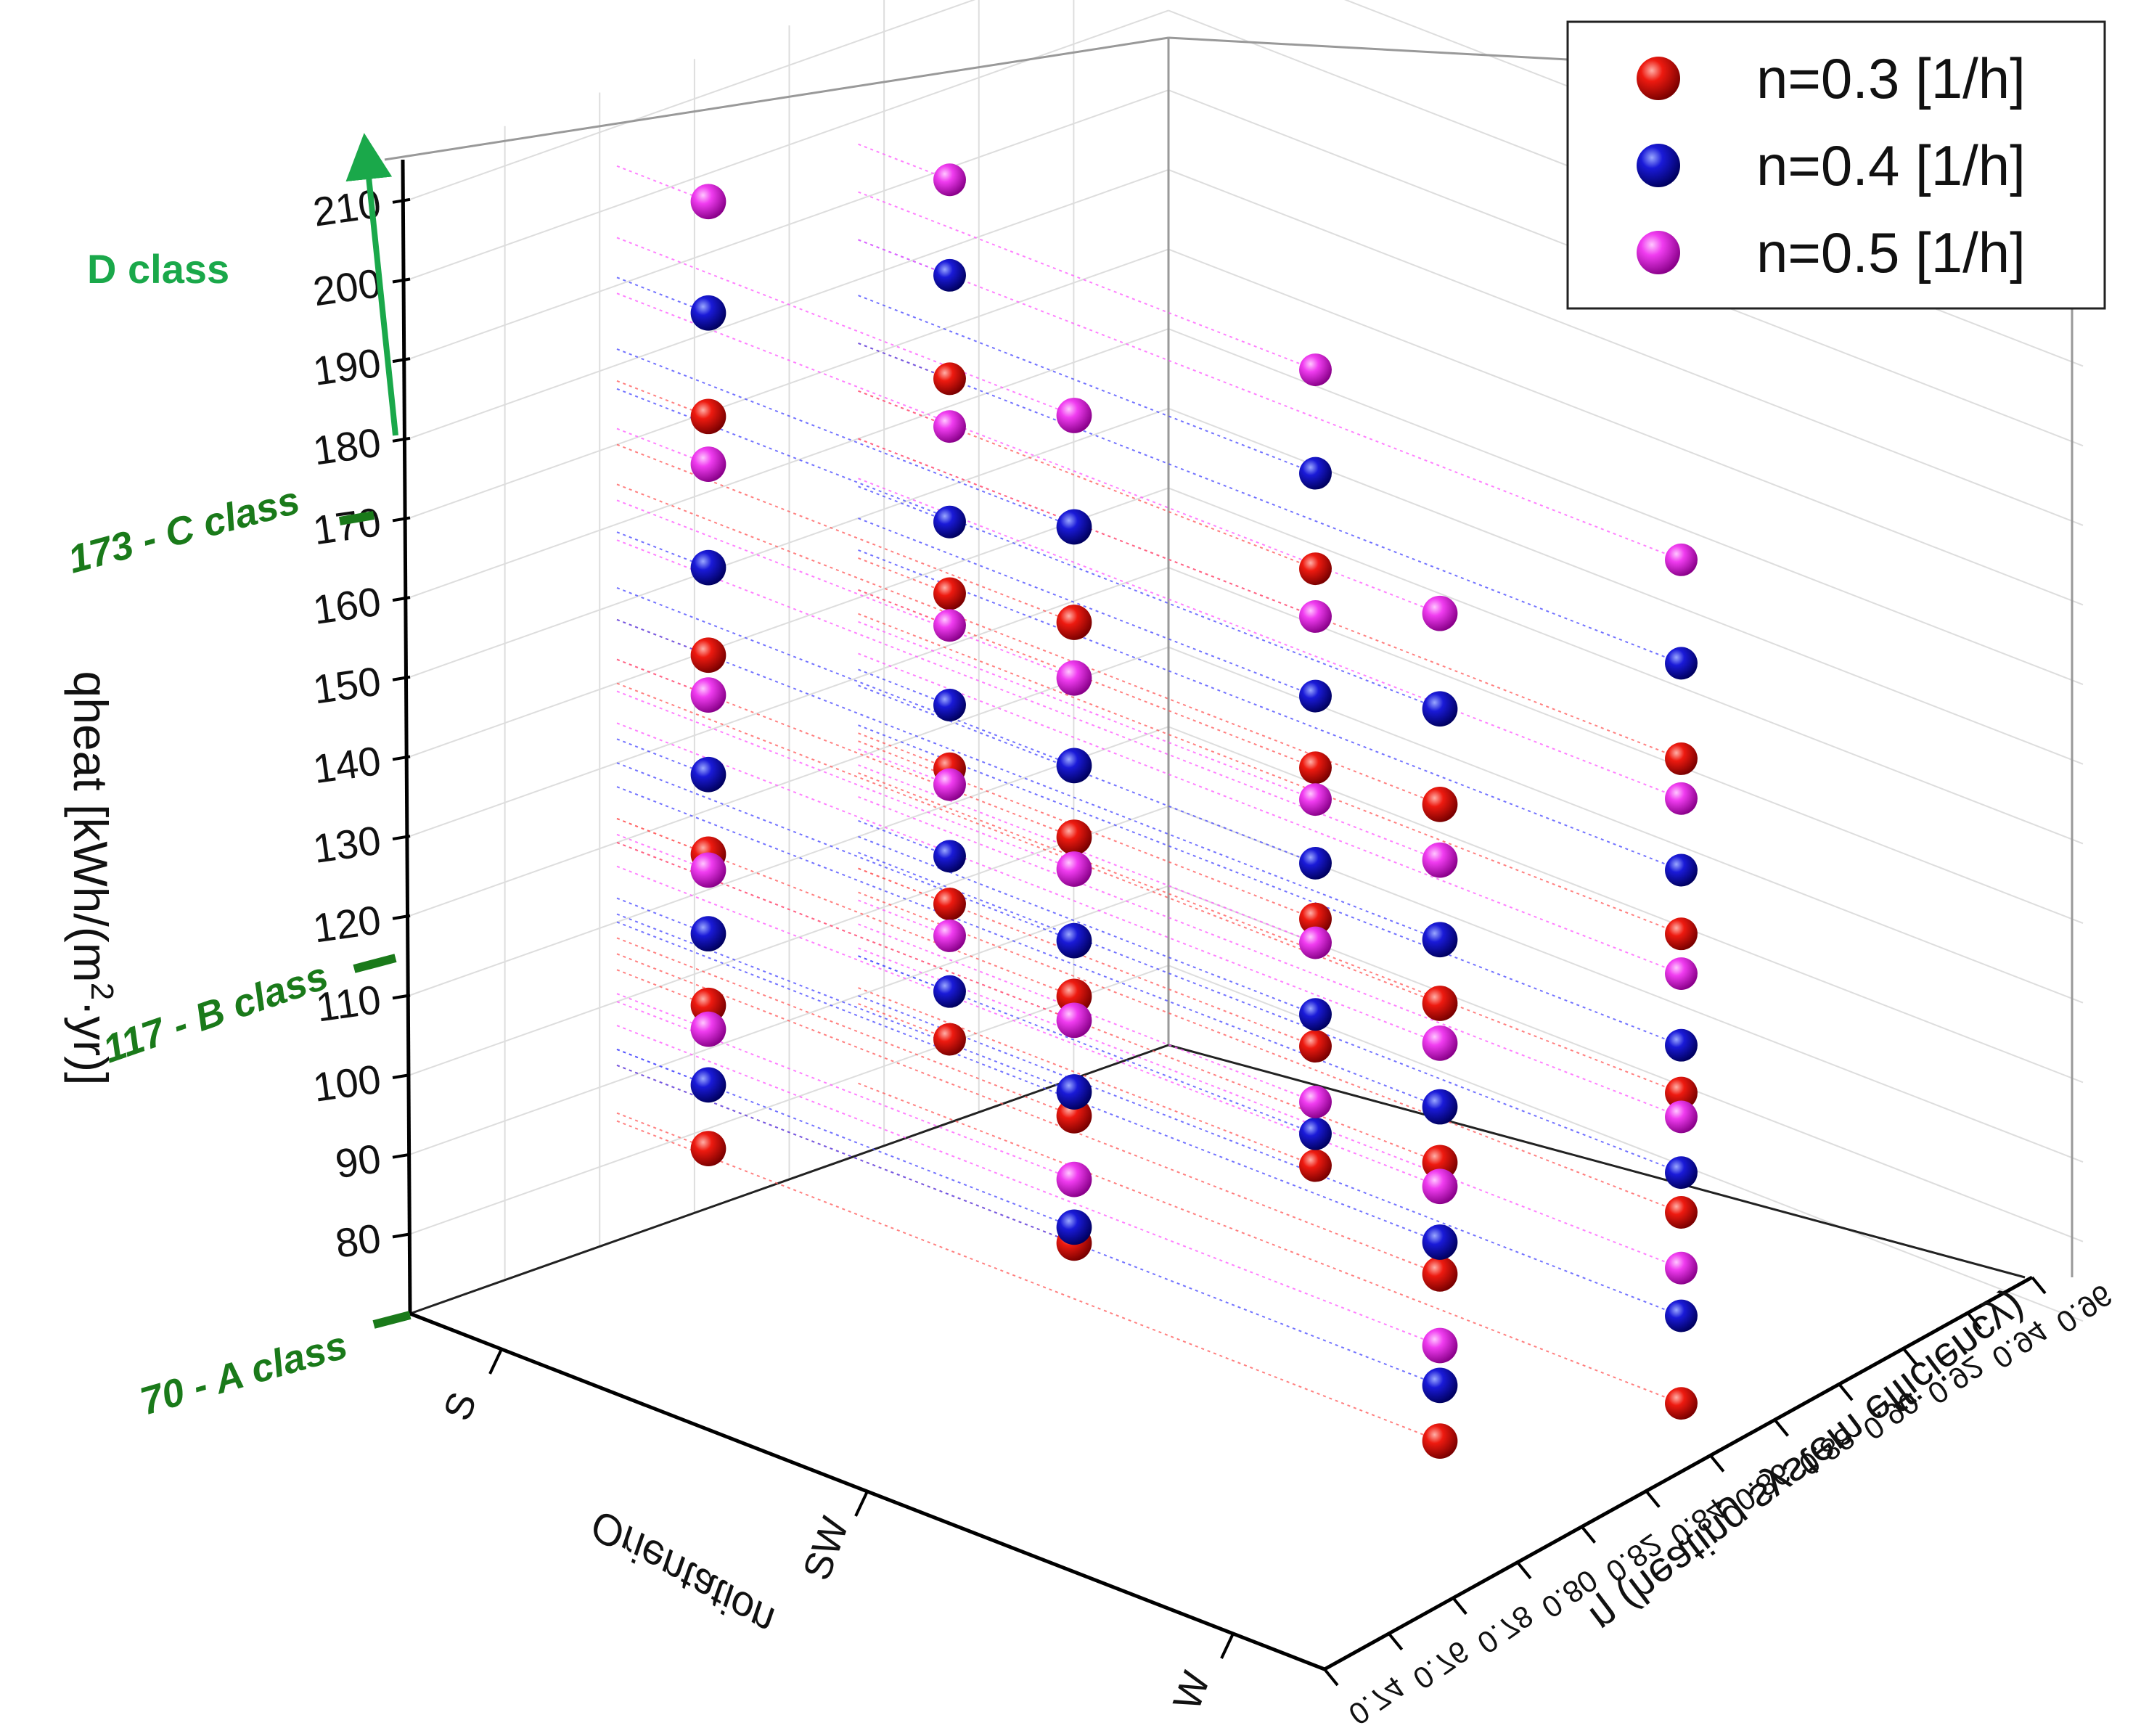 The width and height of the screenshot is (2141, 1736). I want to click on y-tick-label: 0.78, so click(1505, 1630).